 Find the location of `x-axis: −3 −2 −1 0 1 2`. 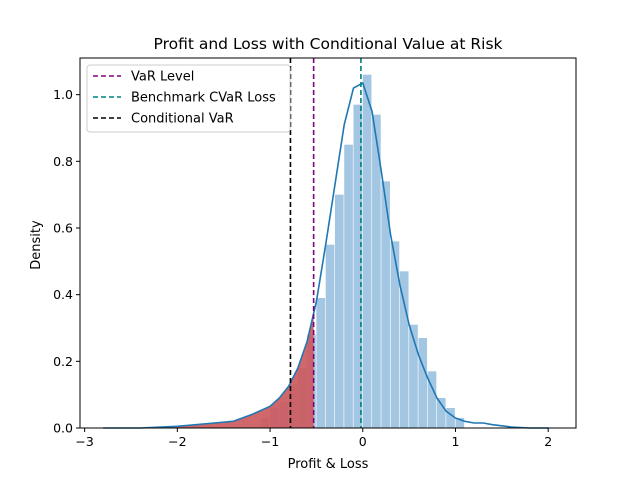

x-axis: −3 −2 −1 0 1 2 is located at coordinates (313, 438).